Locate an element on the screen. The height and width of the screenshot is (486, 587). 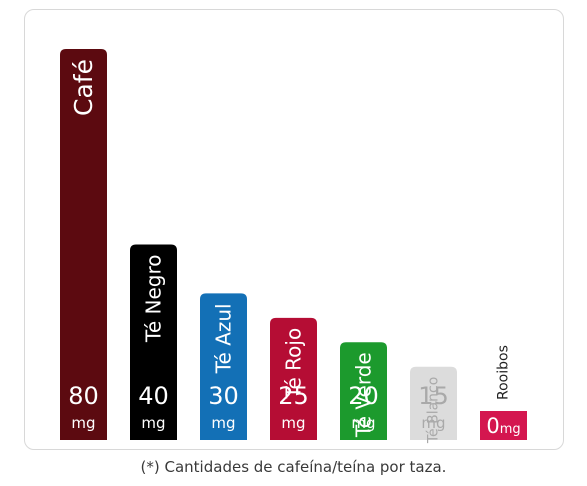
category-label-te-negro: Té Negro is located at coordinates (154, 299).